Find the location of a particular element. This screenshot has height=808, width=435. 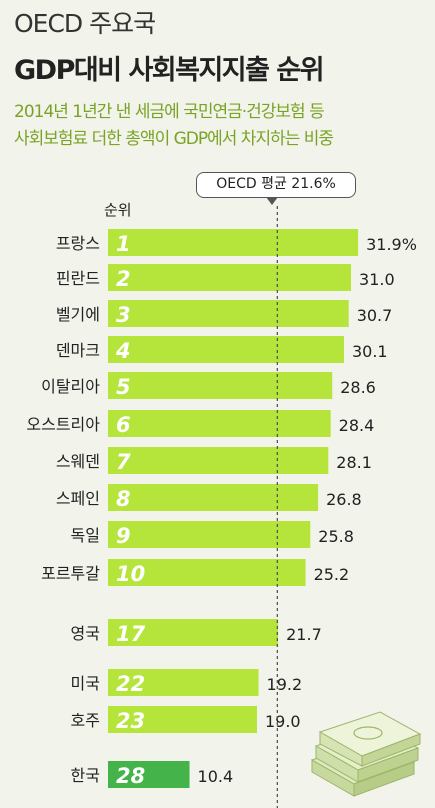

rank-label: 1 is located at coordinates (123, 244).